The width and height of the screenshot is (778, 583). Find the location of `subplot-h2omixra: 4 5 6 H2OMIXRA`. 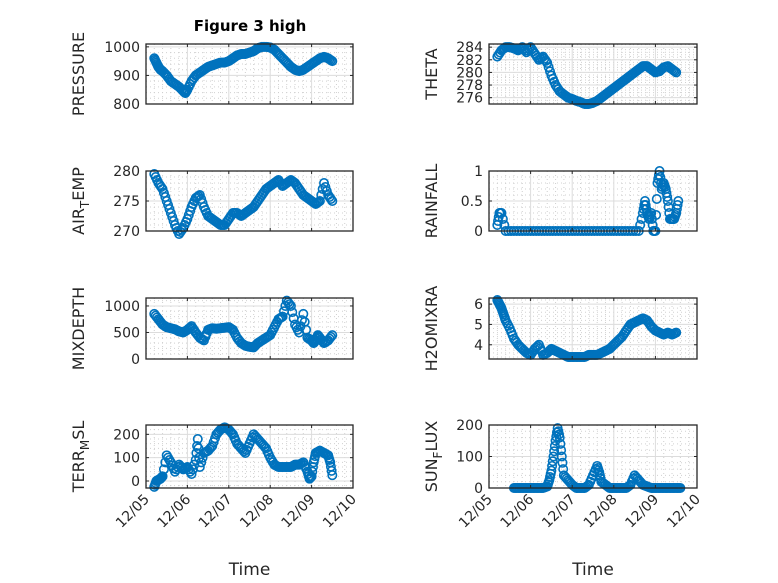

subplot-h2omixra: 4 5 6 H2OMIXRA is located at coordinates (560, 329).